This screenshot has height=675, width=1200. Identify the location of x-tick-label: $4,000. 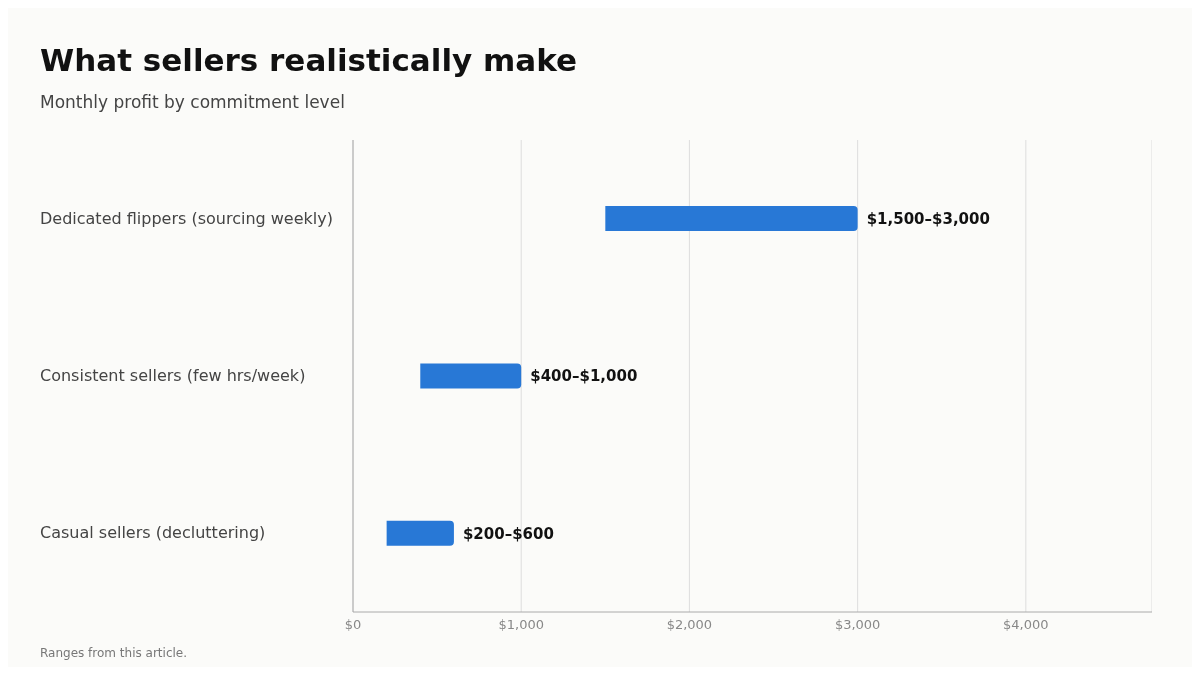
(1026, 625).